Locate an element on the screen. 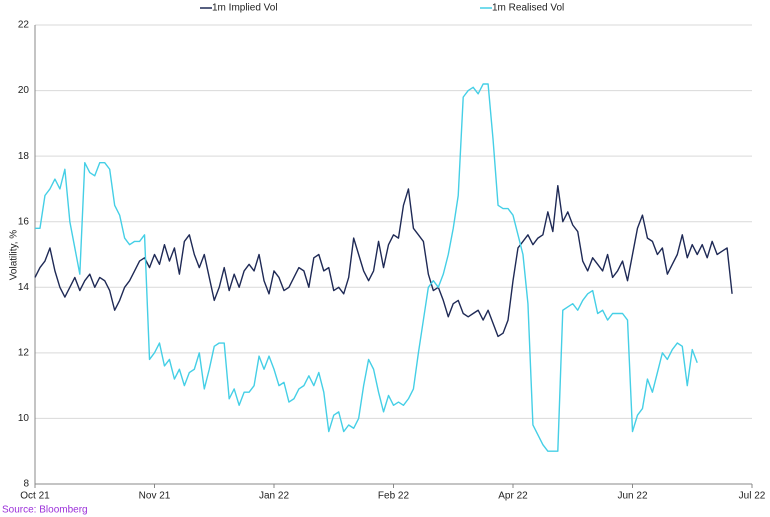  x-tick-label: Feb 22 is located at coordinates (394, 496).